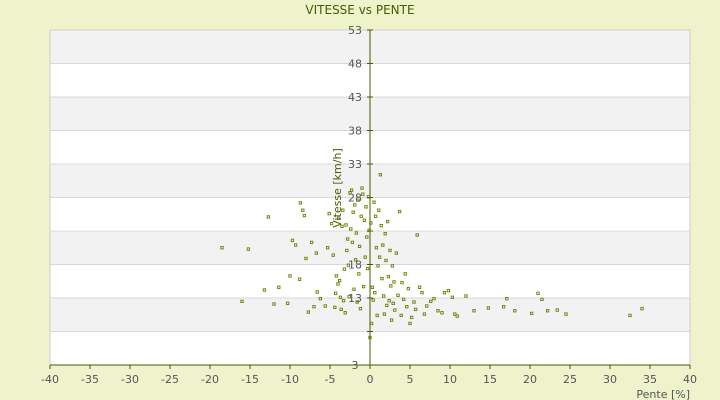 The height and width of the screenshot is (400, 720). What do you see at coordinates (450, 379) in the screenshot?
I see `x-tick-label: 10` at bounding box center [450, 379].